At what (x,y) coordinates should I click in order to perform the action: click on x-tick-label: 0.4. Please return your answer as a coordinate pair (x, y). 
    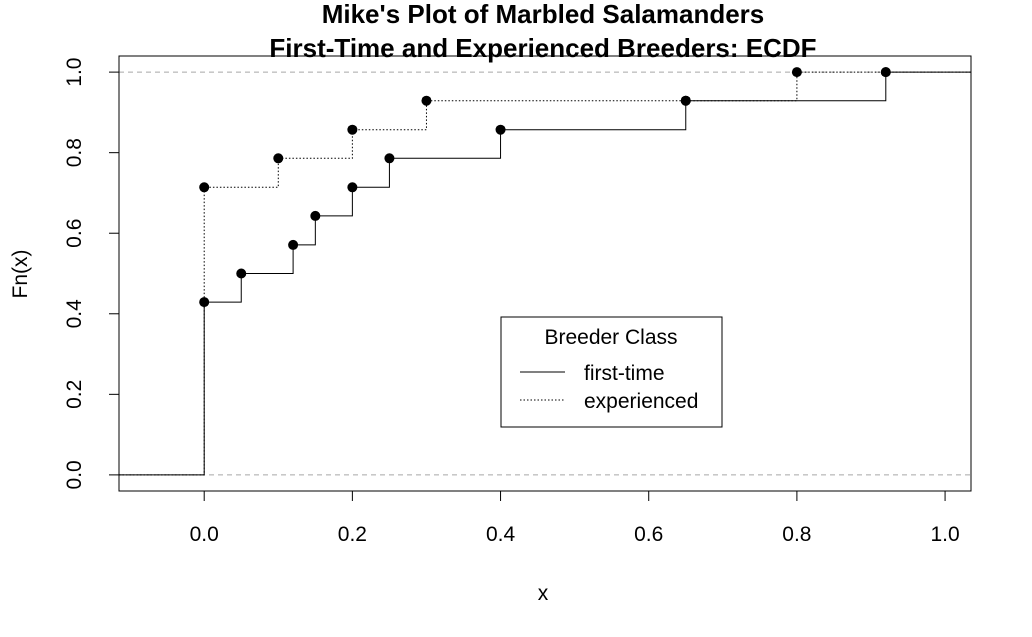
    Looking at the image, I should click on (501, 534).